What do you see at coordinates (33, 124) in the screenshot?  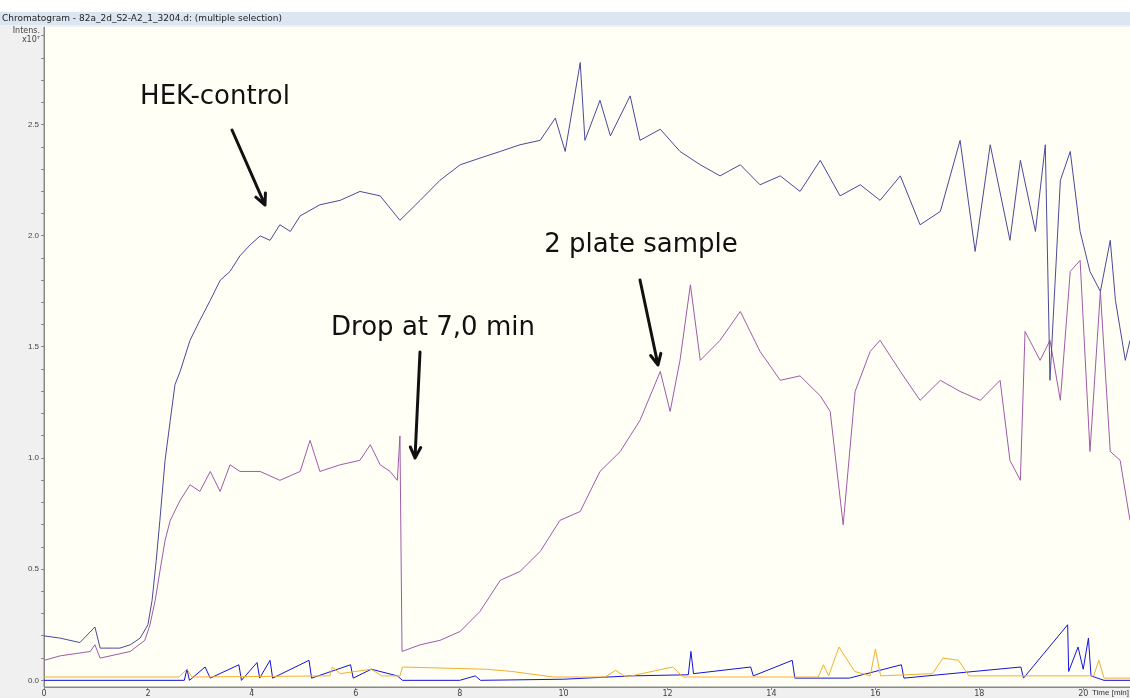 I see `y-tick-label: 2.5` at bounding box center [33, 124].